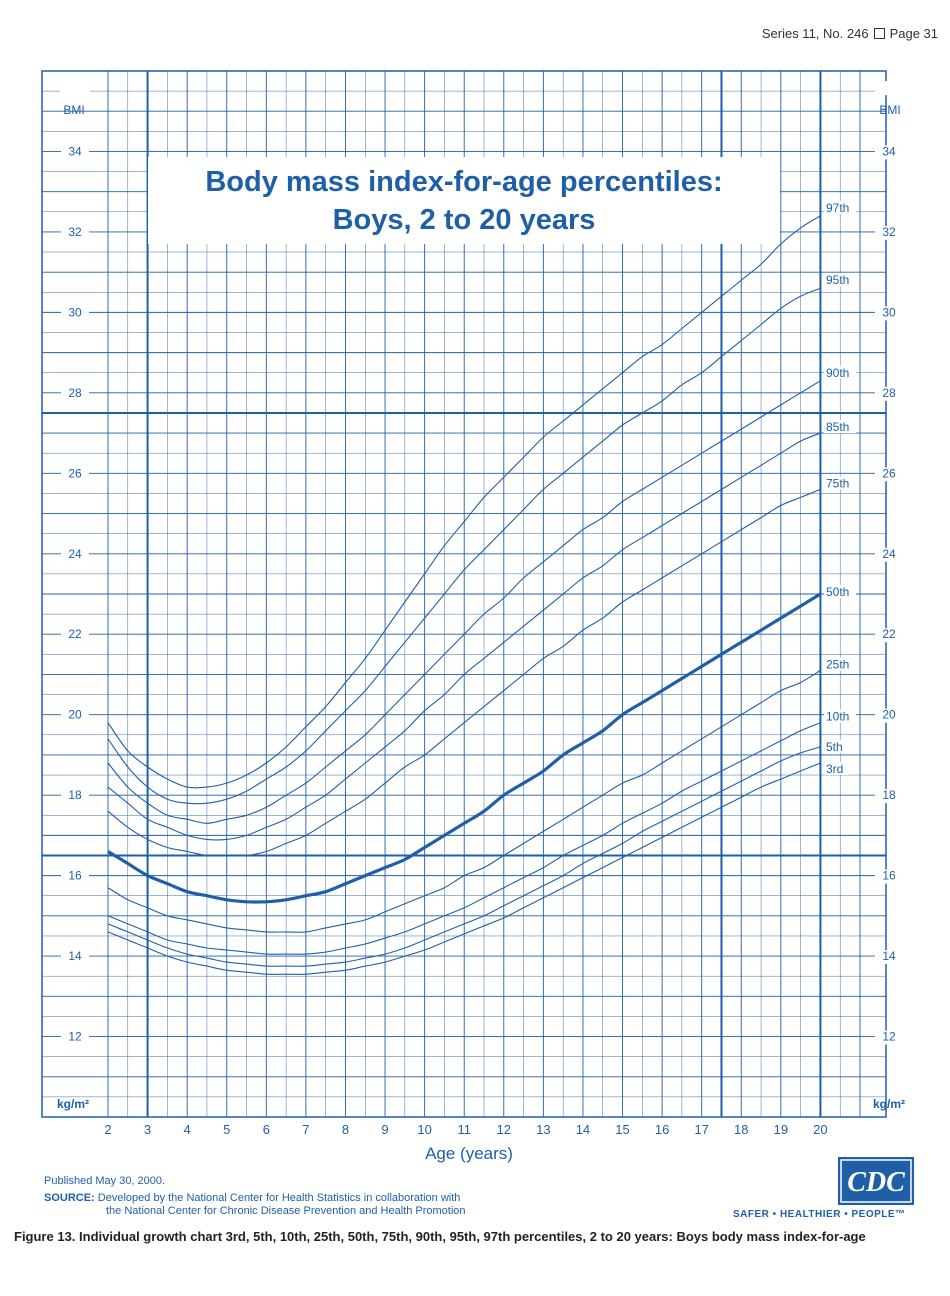 Image resolution: width=950 pixels, height=1296 pixels. Describe the element at coordinates (701, 1129) in the screenshot. I see `x-tick-label: 17` at that location.